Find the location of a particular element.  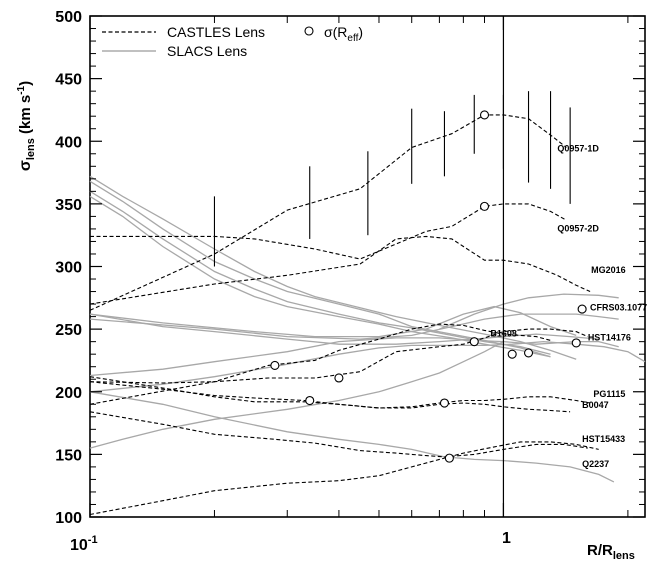

legend-slacs-label: SLACS Lens is located at coordinates (207, 51).